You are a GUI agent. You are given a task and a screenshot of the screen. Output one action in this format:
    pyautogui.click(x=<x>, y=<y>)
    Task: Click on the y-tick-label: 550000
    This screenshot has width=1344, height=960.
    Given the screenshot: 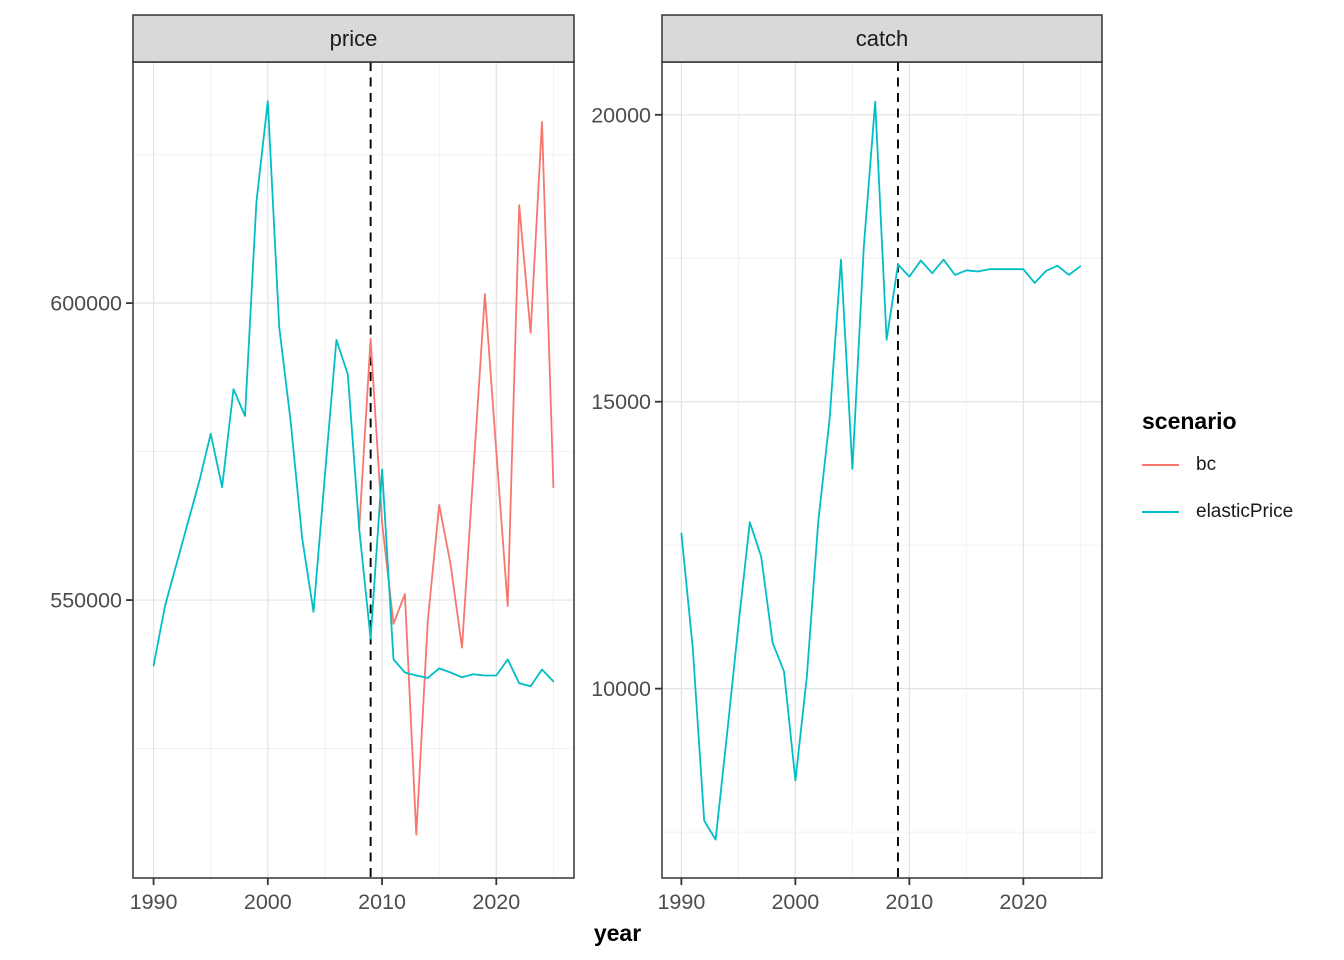 What is the action you would take?
    pyautogui.click(x=86, y=601)
    